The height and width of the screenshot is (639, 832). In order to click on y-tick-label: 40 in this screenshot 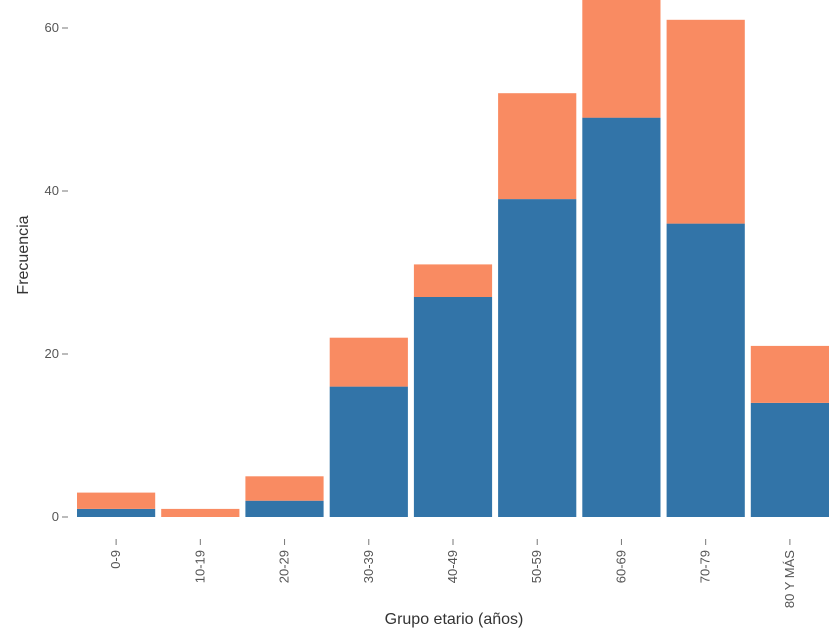, I will do `click(52, 190)`.